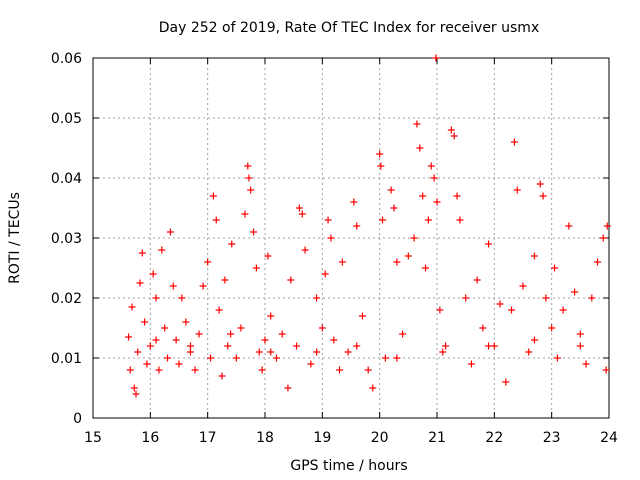 This screenshot has width=640, height=480. What do you see at coordinates (437, 438) in the screenshot?
I see `x-tick-label: 21` at bounding box center [437, 438].